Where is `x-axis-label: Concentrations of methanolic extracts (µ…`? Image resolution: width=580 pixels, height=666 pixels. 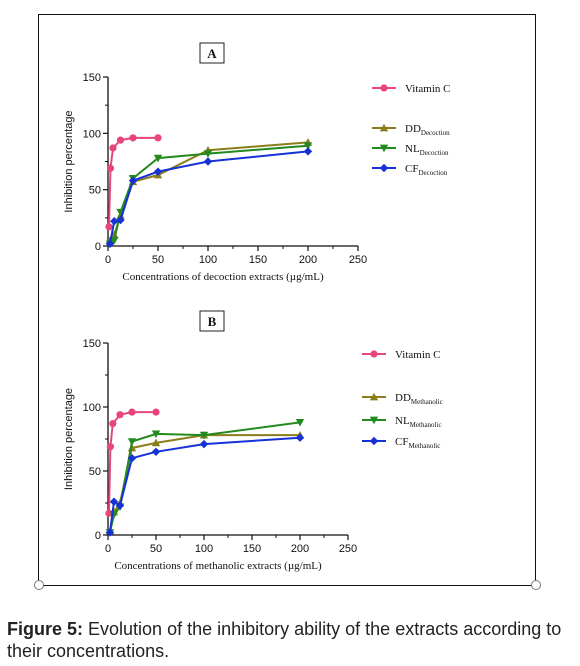
x-axis-label: Concentrations of methanolic extracts (µ… is located at coordinates (218, 566).